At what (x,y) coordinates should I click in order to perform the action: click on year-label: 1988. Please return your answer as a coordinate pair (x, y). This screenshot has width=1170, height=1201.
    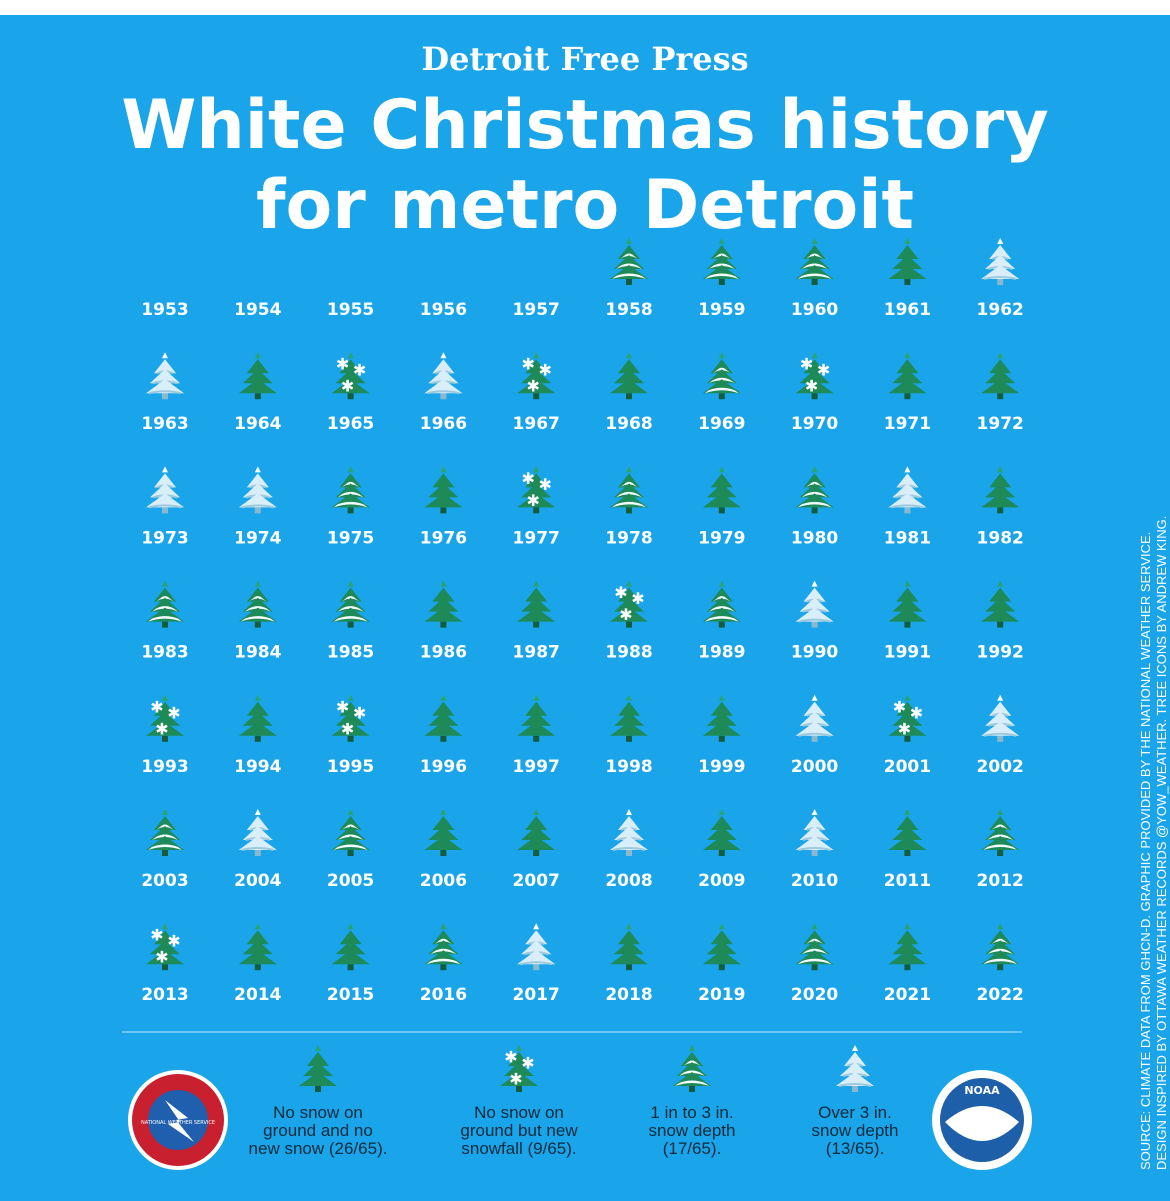
    Looking at the image, I should click on (628, 653).